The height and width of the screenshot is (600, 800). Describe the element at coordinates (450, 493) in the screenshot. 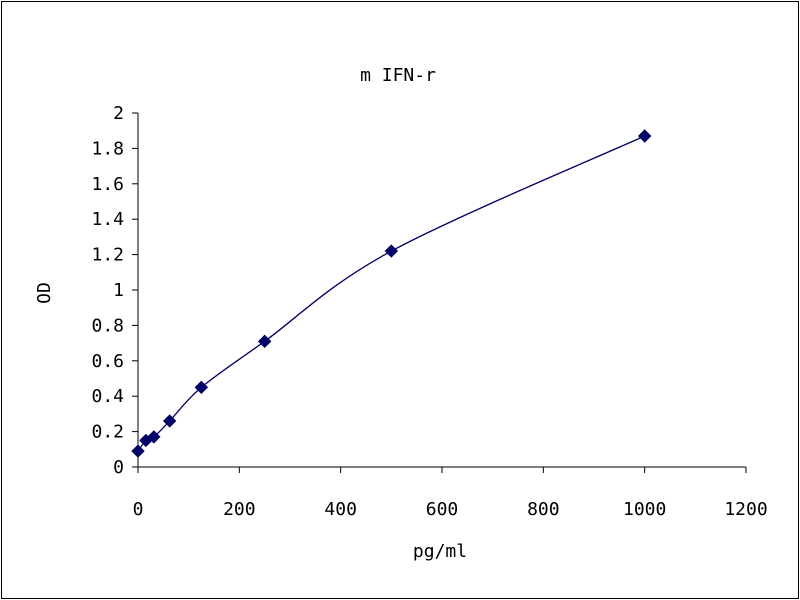

I see `x-axis-ticks: 0 200 400 600 800 1000 1200` at that location.